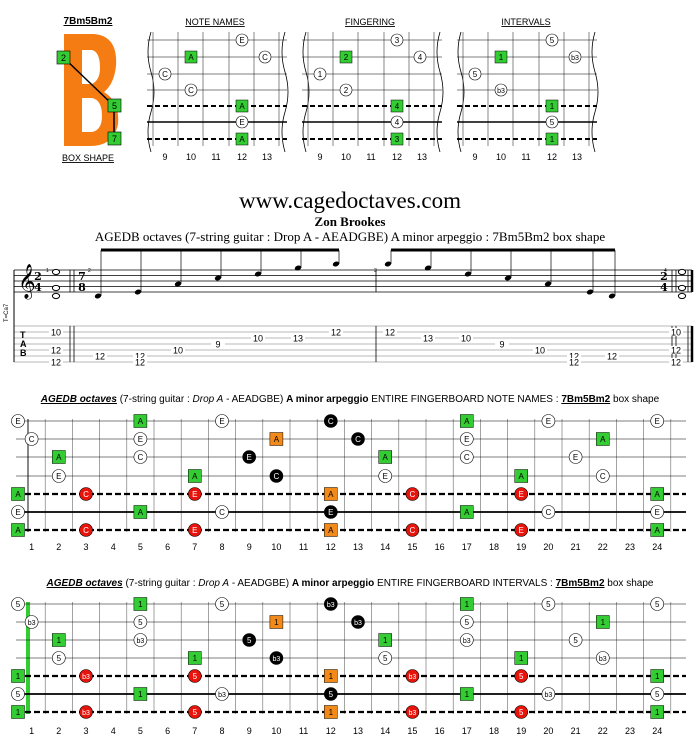  Describe the element at coordinates (350, 221) in the screenshot. I see `author-name: Zon Brookes` at that location.